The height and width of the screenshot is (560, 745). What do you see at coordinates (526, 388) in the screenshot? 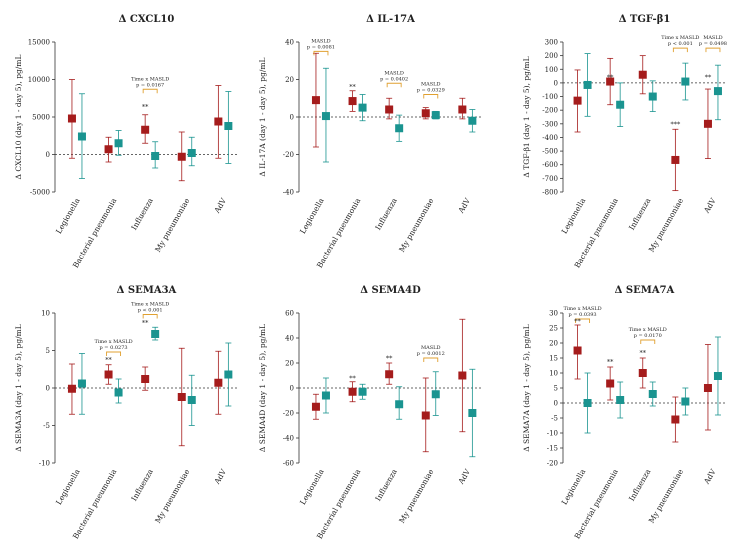
I see `y-axis-label: Δ SEMA7A (day 1 - day 5), pg/mL` at bounding box center [526, 388].